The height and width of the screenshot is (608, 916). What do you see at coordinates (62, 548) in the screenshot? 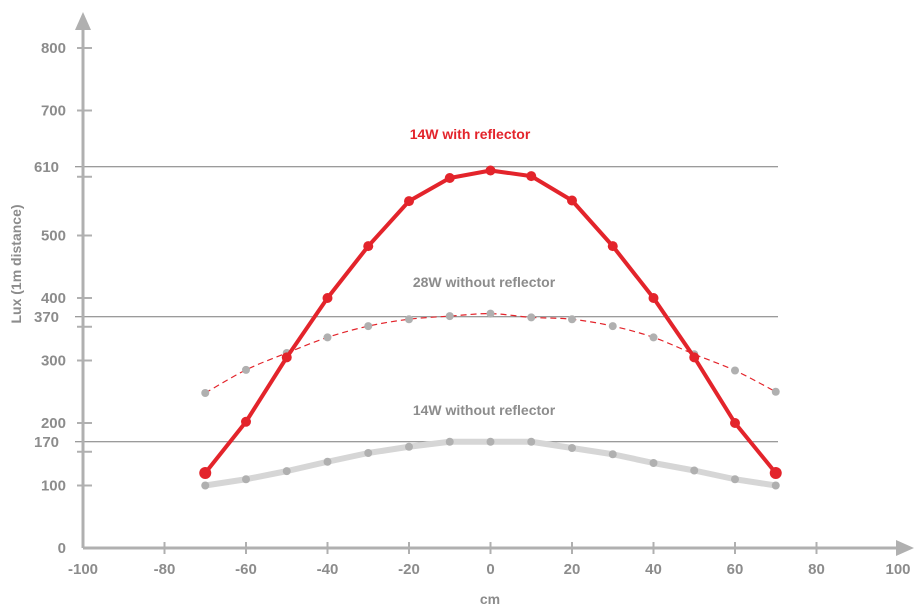
I see `y-tick-label-0: 0` at bounding box center [62, 548].